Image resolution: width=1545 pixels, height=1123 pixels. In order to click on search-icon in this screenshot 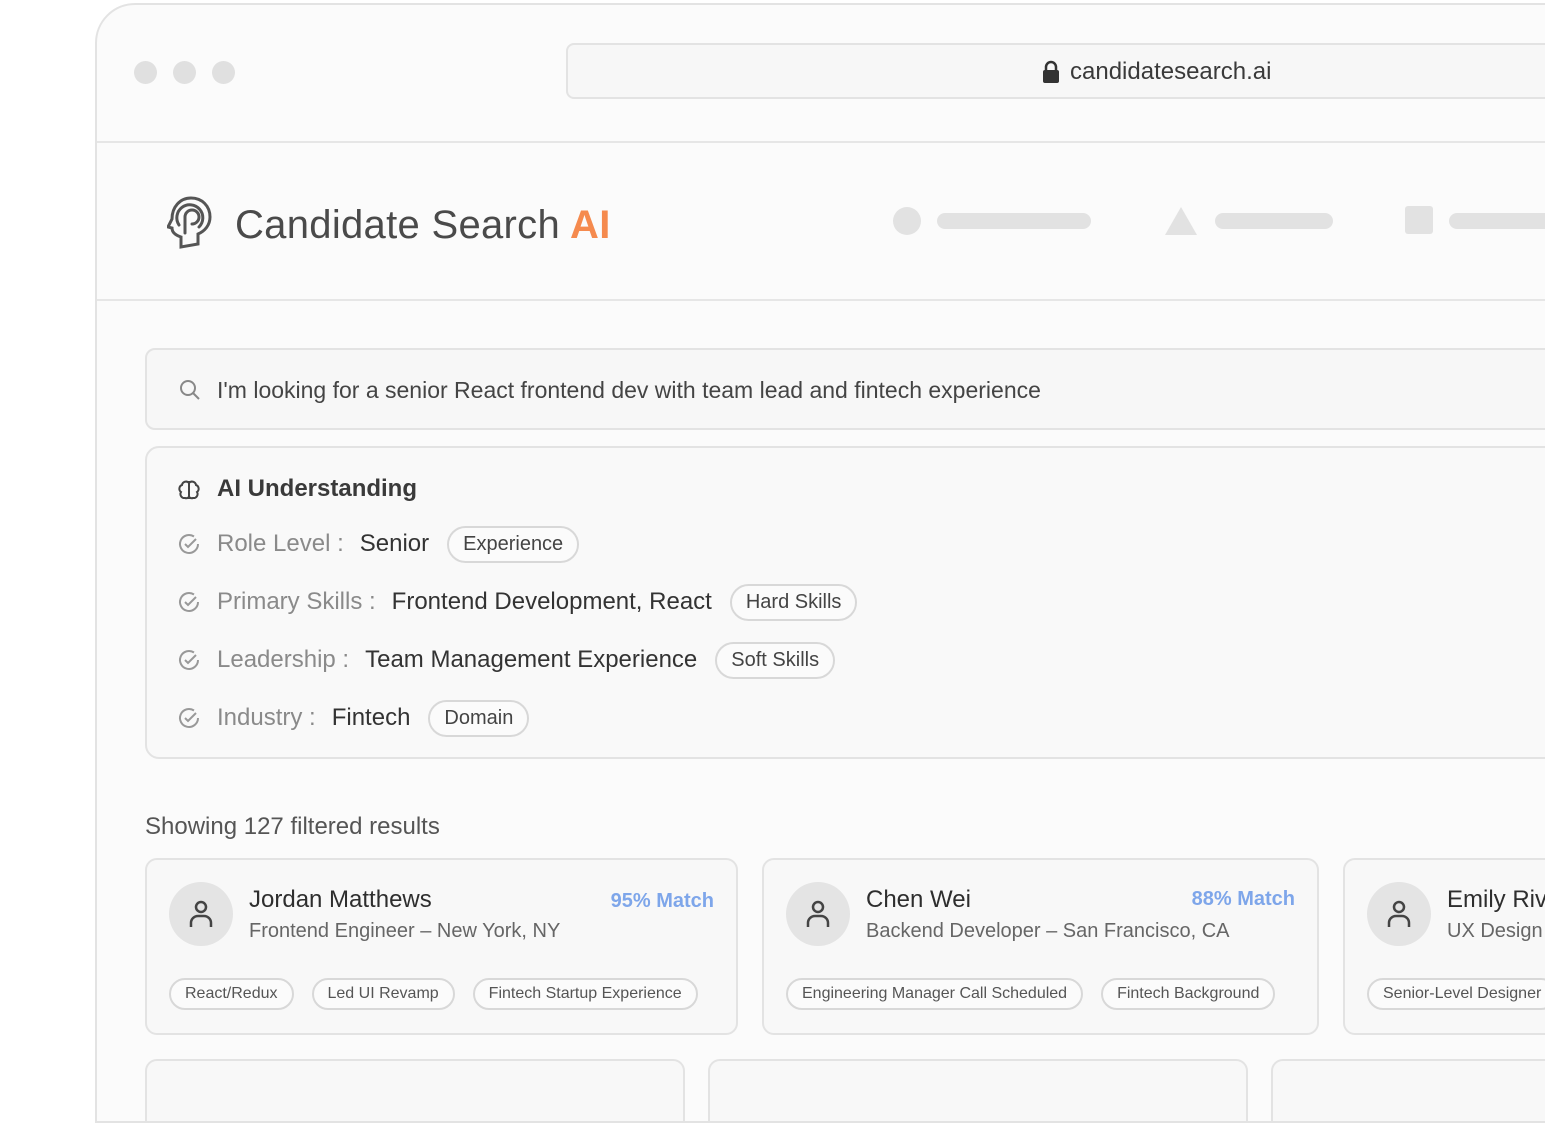, I will do `click(190, 390)`.